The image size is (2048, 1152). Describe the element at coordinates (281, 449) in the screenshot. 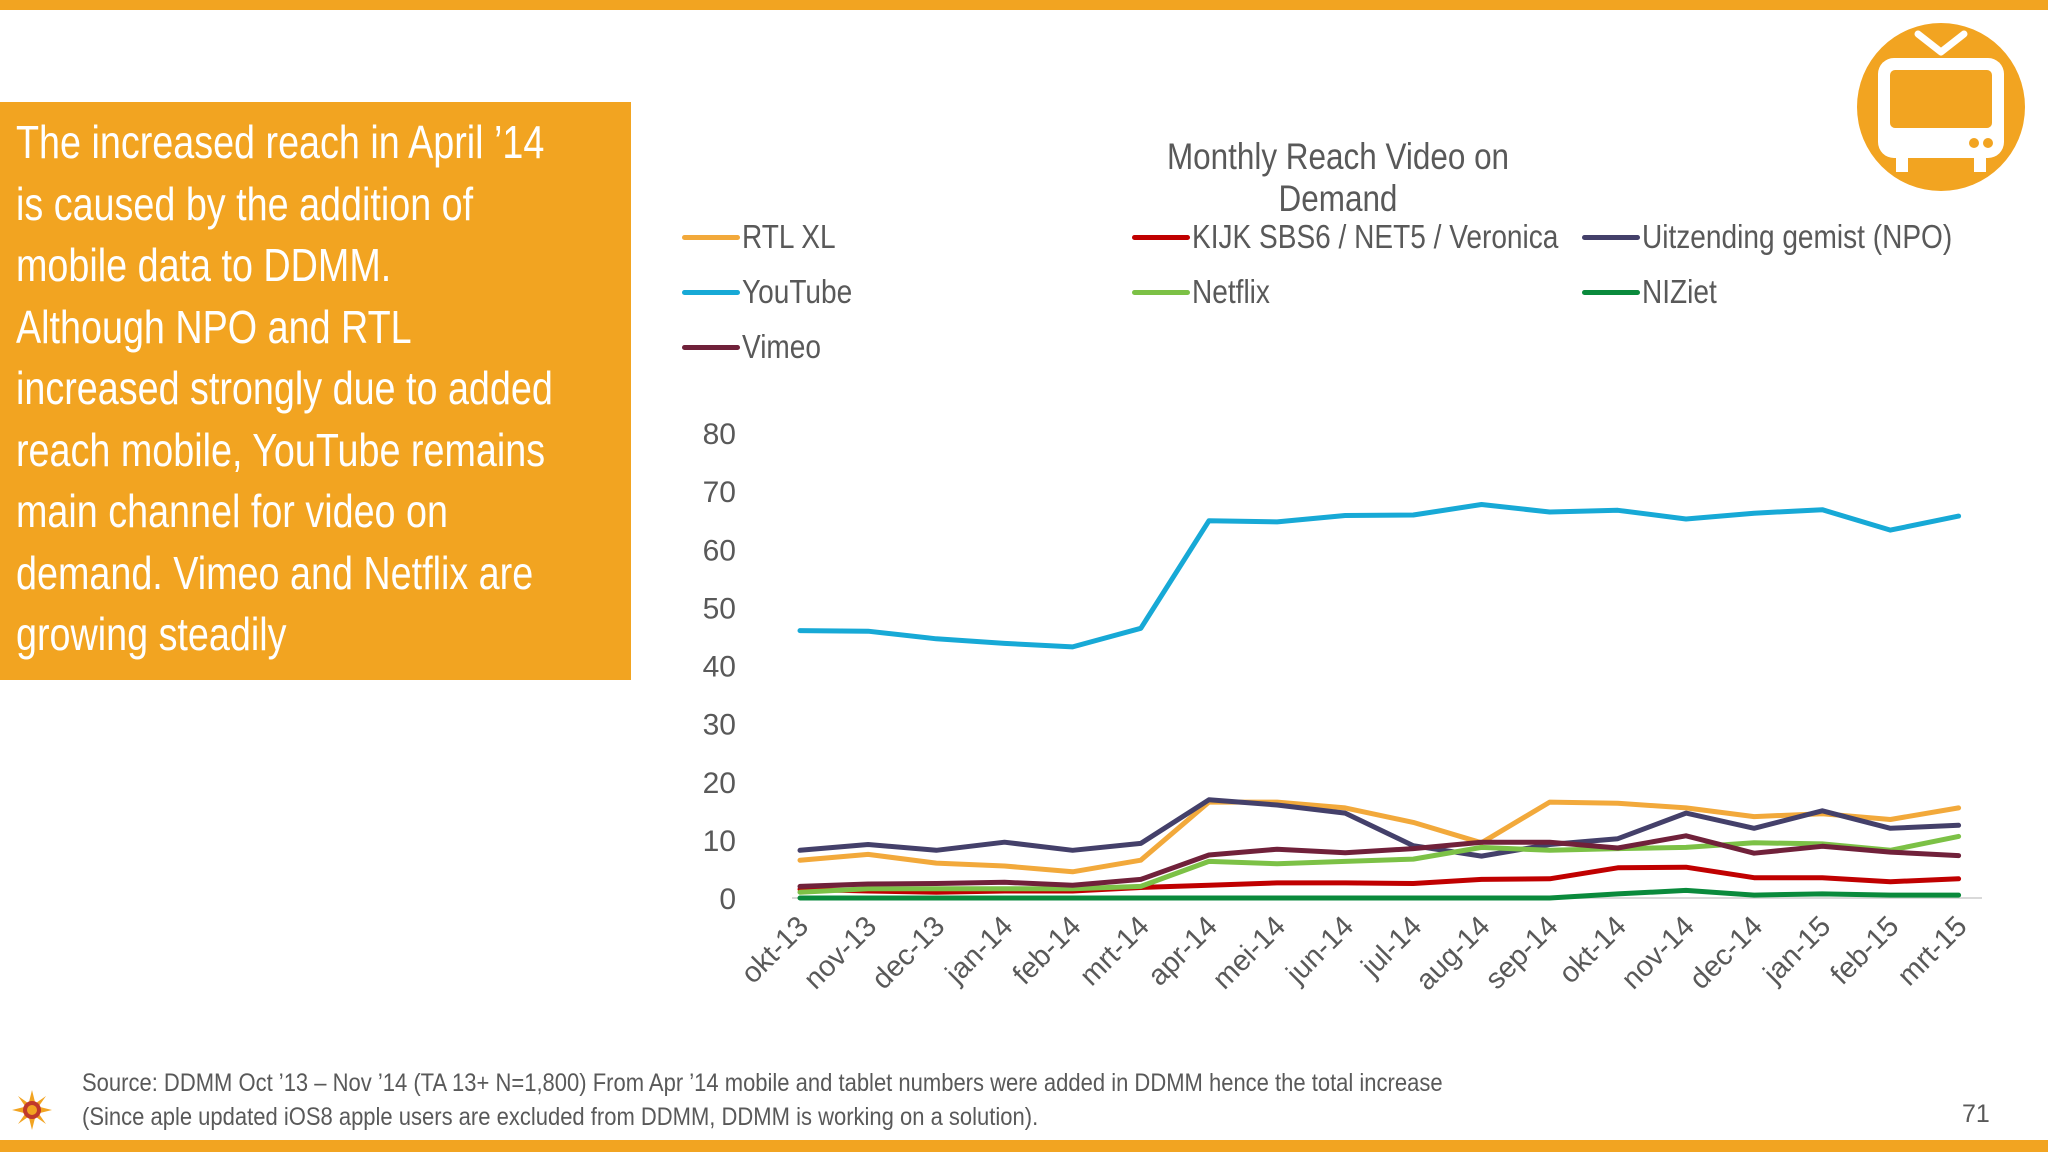

I see `callout-line: reach mobile, YouTube remains` at that location.